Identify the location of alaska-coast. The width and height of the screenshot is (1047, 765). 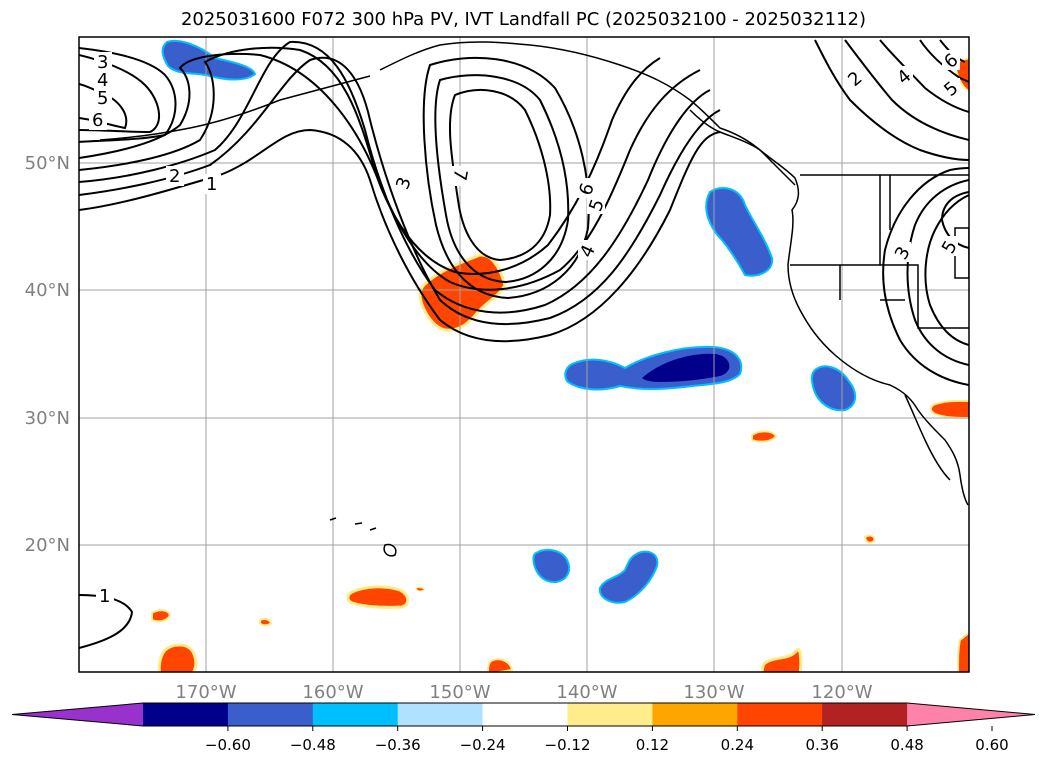
(587, 113).